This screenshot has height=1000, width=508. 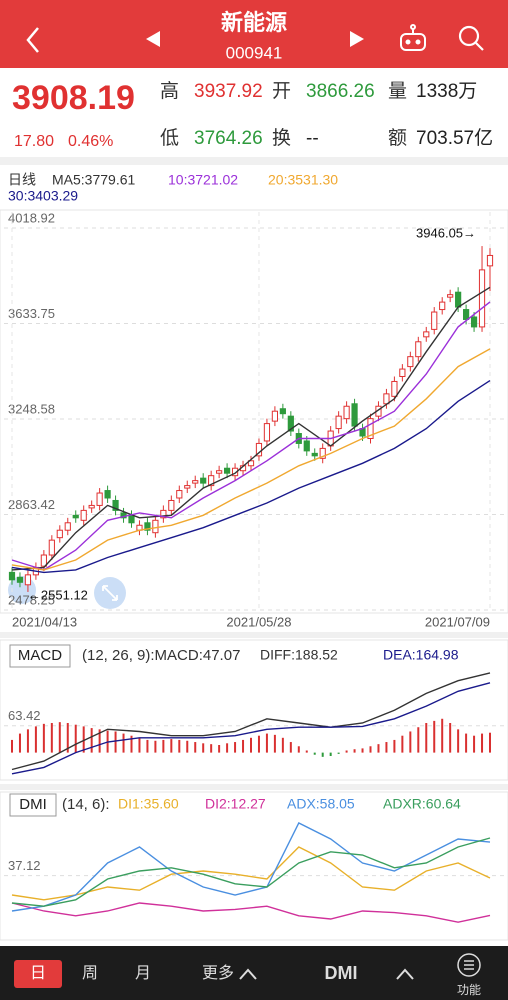 I want to click on annotation: ←2551.12, so click(x=58, y=594).